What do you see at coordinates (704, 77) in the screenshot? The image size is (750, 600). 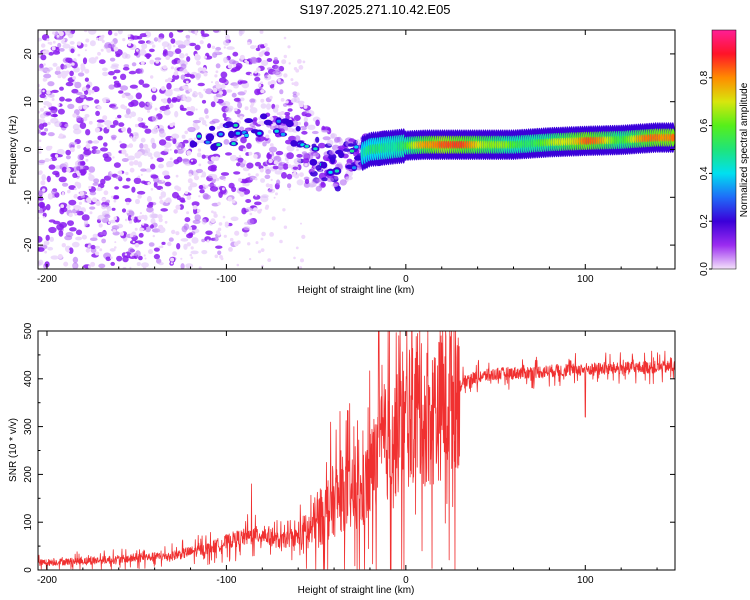 I see `colorbar-tick-label: 0.8` at bounding box center [704, 77].